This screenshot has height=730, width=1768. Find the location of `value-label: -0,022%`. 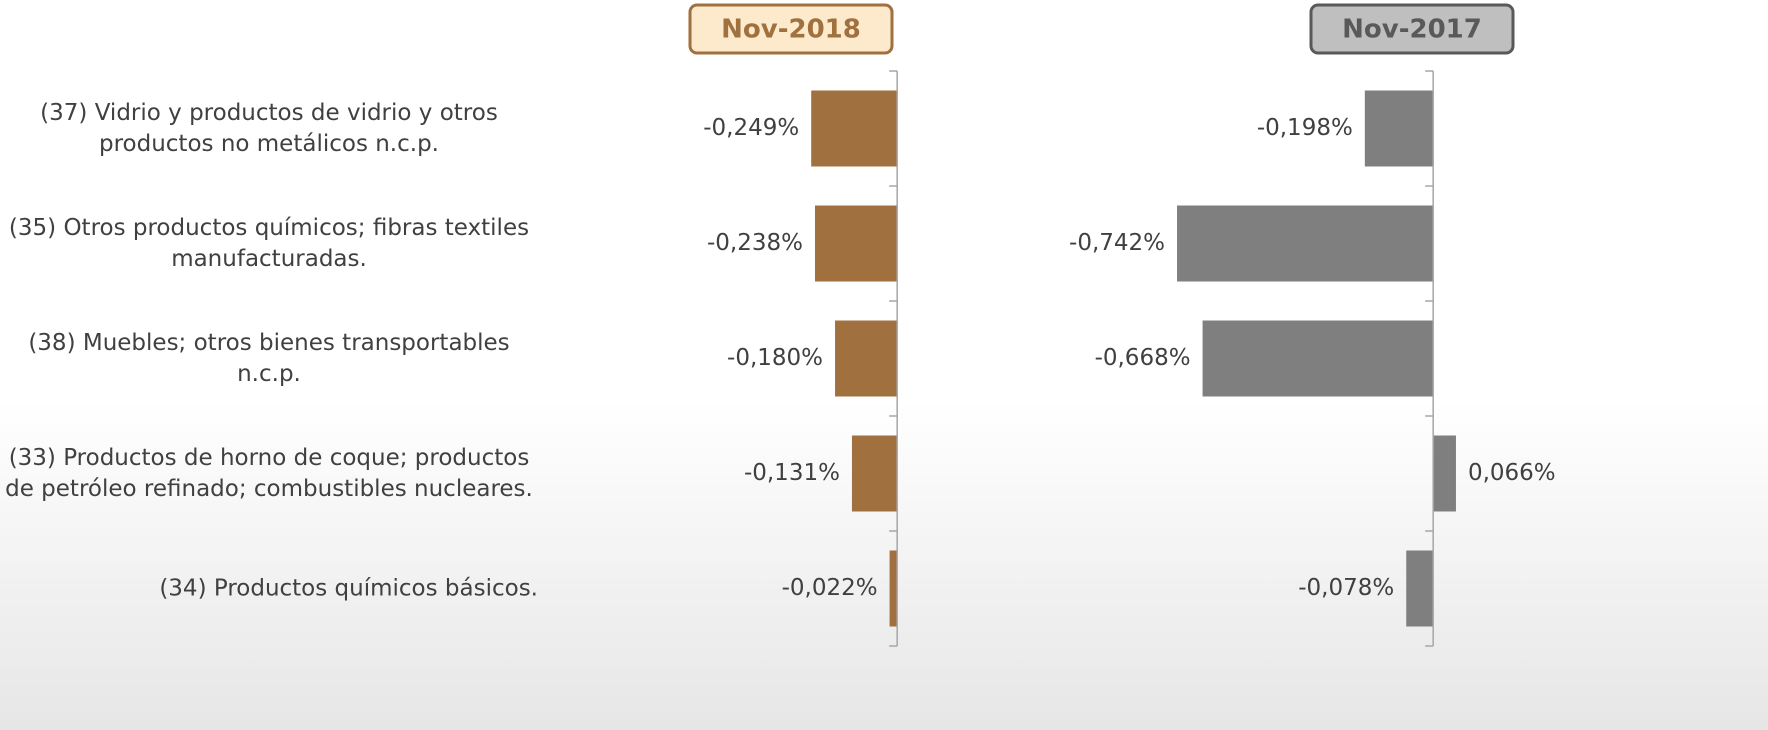

value-label: -0,022% is located at coordinates (830, 588).